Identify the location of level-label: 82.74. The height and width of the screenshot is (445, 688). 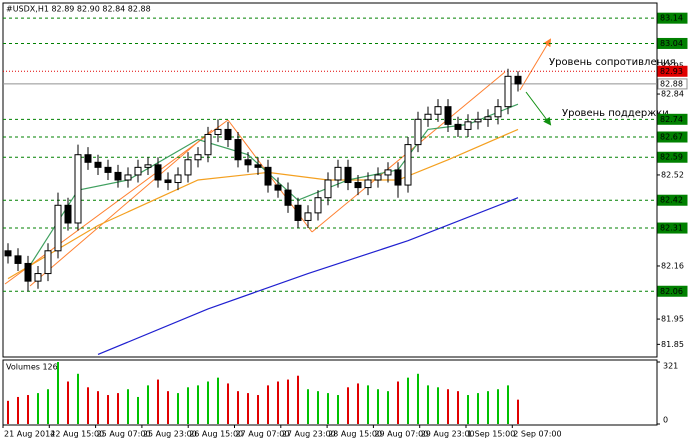
(671, 119).